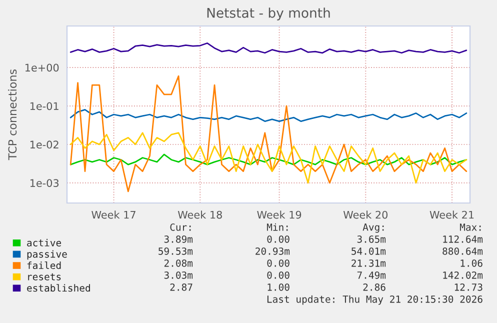 This screenshot has height=323, width=497. What do you see at coordinates (44, 242) in the screenshot?
I see `legend-label: active` at bounding box center [44, 242].